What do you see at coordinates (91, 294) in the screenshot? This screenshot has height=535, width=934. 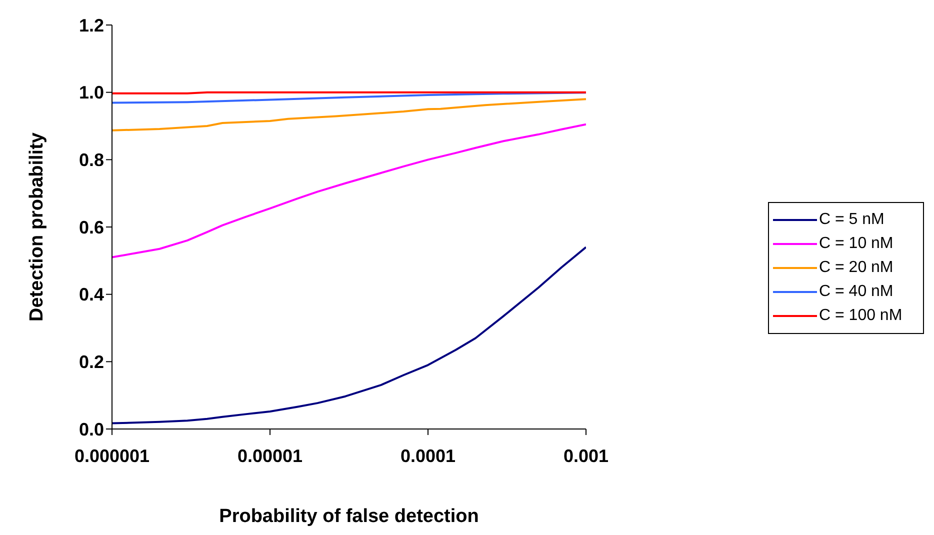 I see `y-tick-label: 0.4` at bounding box center [91, 294].